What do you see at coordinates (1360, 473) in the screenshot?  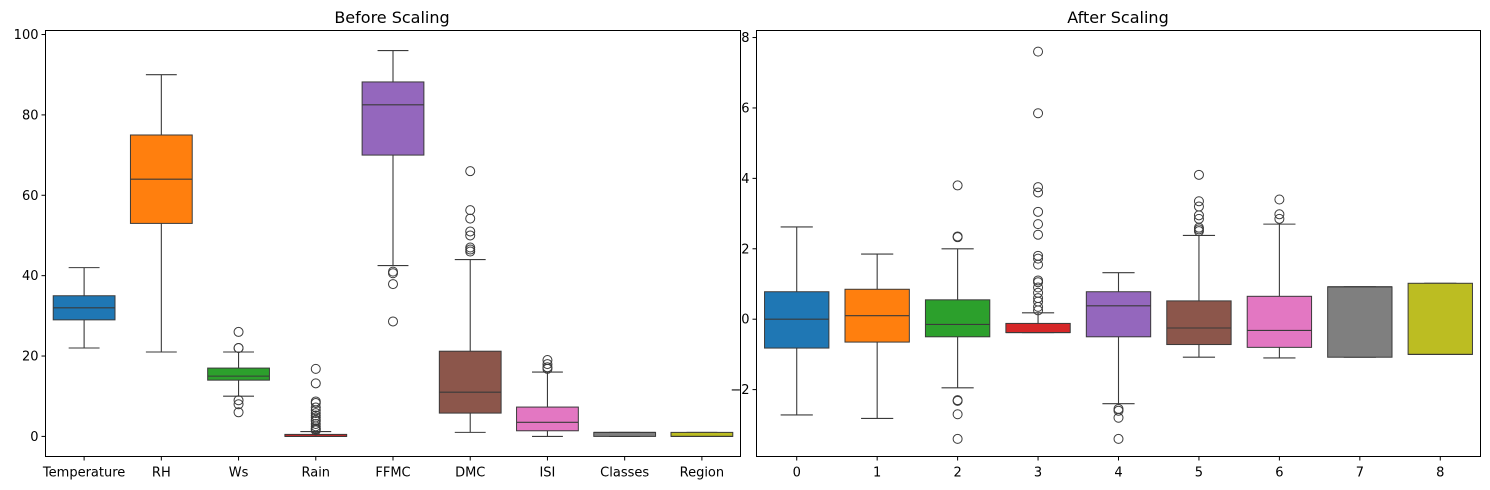 I see `after-scaling-7-xtick-label: 7` at bounding box center [1360, 473].